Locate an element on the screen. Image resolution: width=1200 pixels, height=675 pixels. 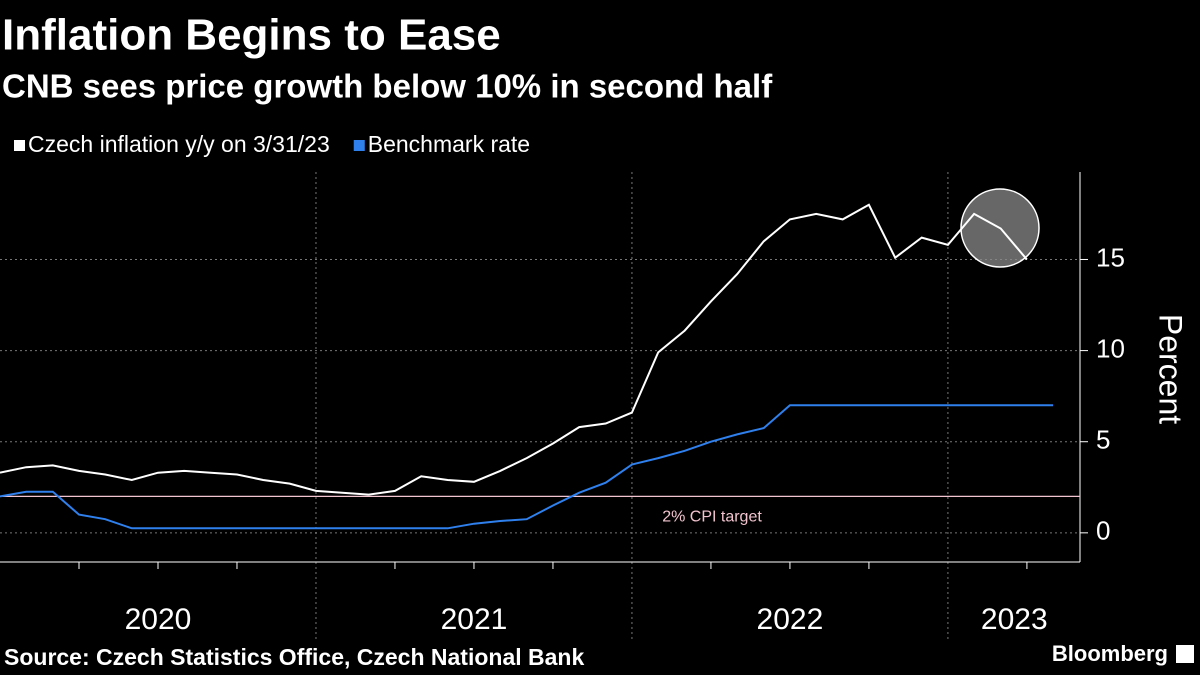
chart-title: Inflation Begins to Ease is located at coordinates (251, 35).